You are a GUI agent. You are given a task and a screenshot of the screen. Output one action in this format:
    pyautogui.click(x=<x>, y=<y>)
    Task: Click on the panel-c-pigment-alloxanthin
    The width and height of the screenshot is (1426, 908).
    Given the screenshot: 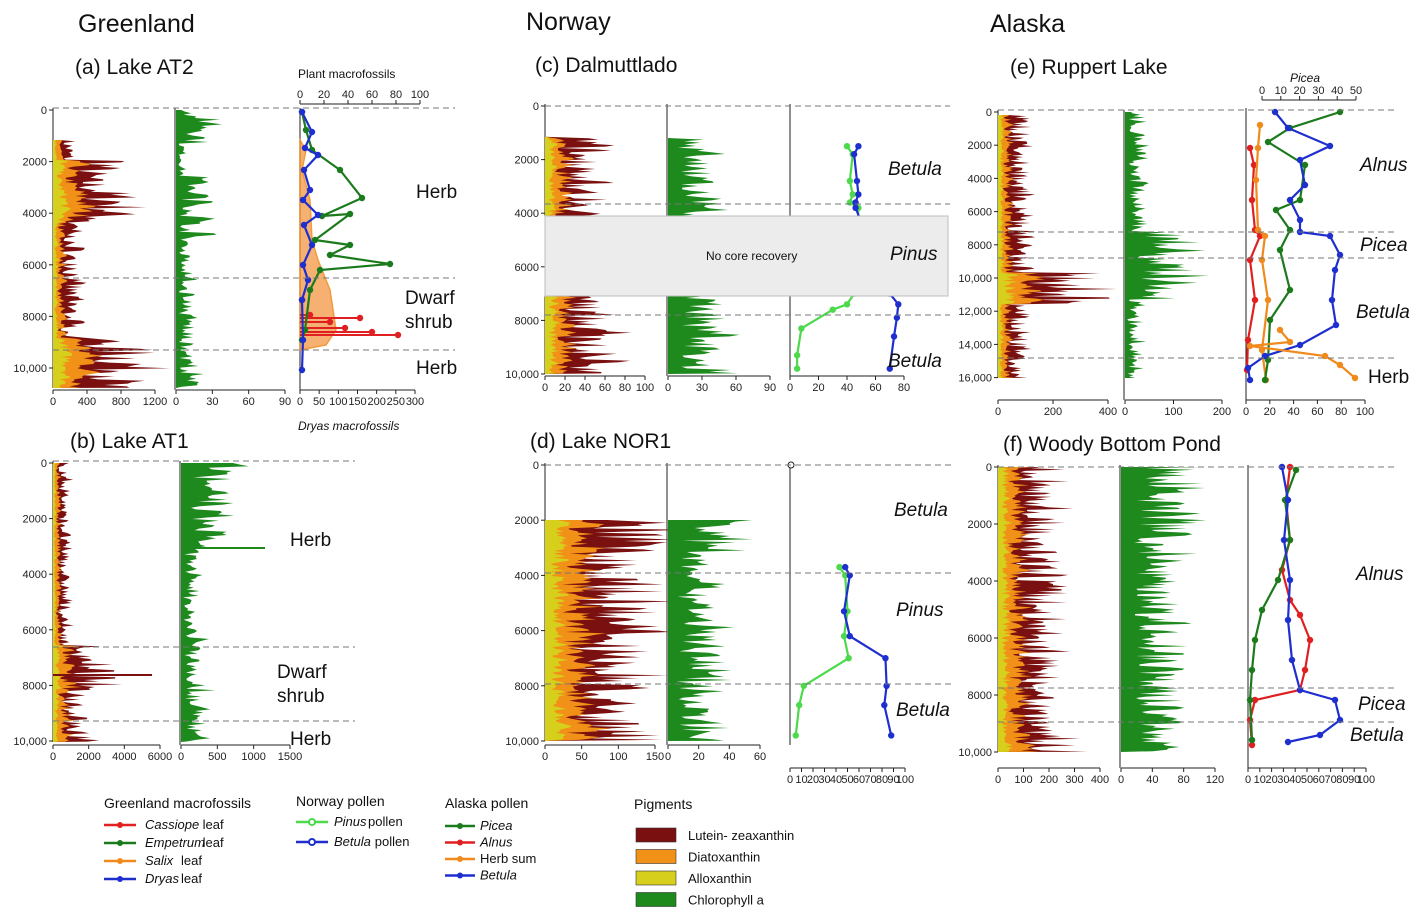 What is the action you would take?
    pyautogui.click(x=553, y=240)
    